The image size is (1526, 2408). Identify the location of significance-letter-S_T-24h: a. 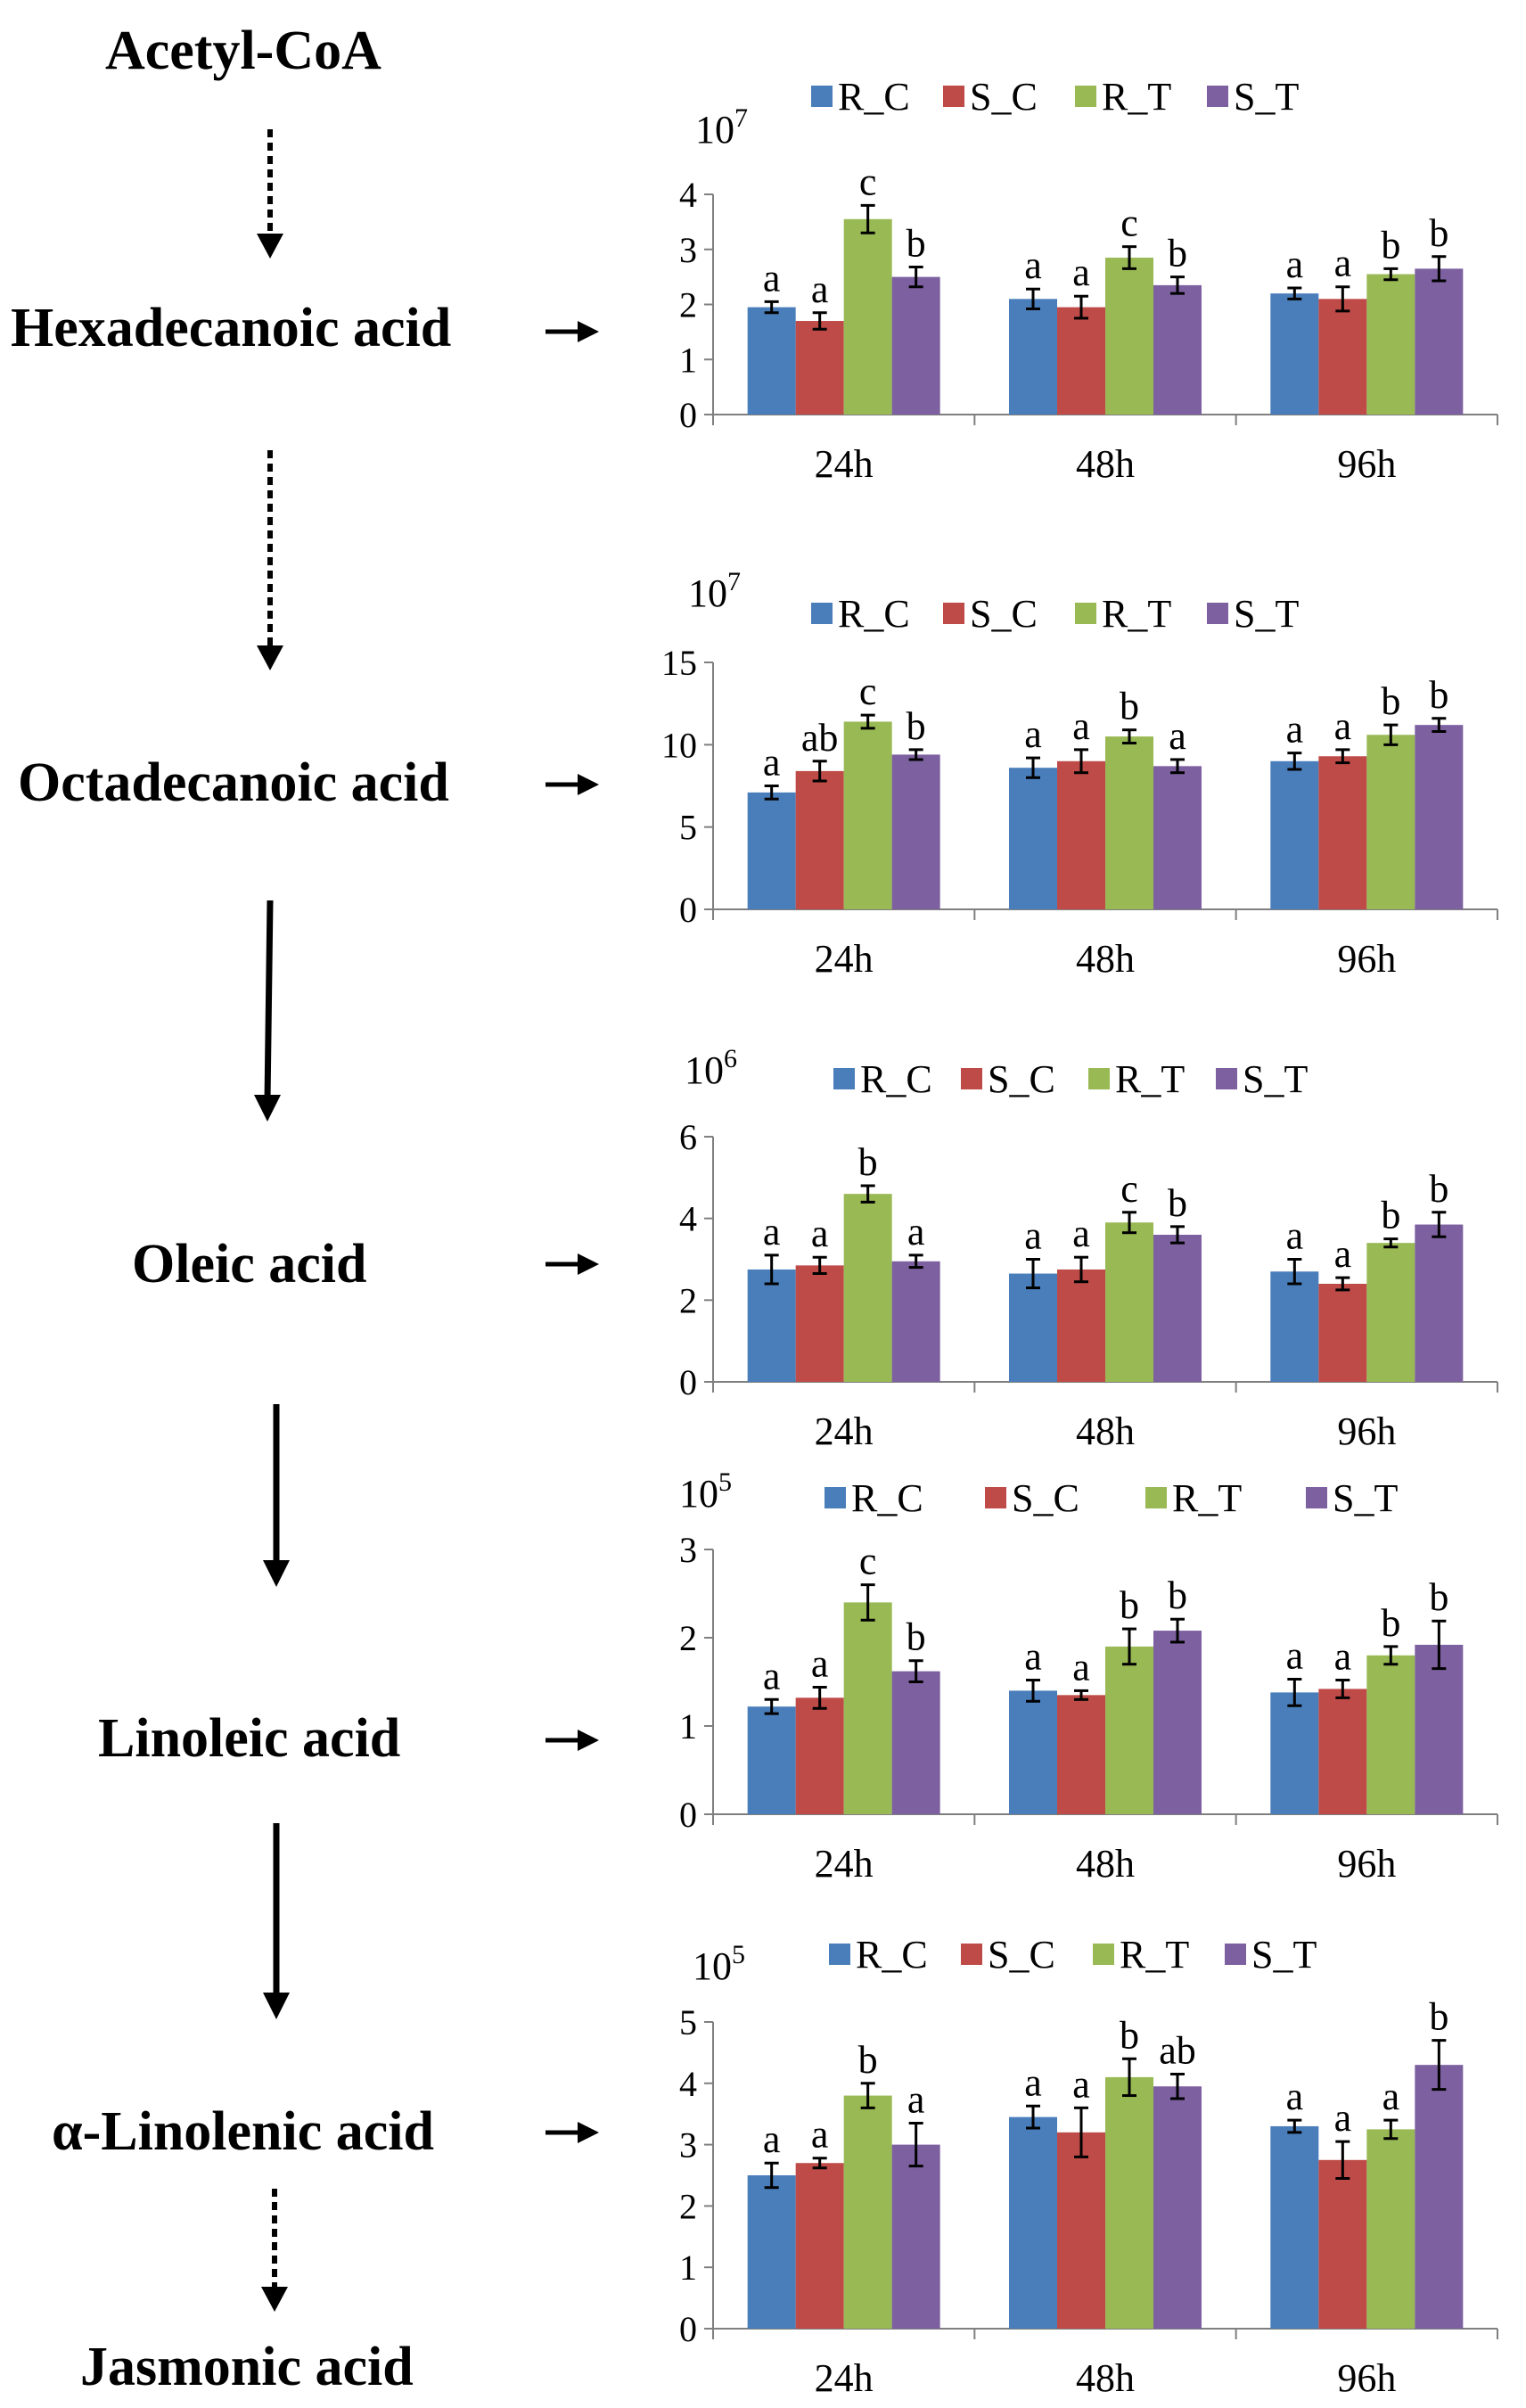
(916, 1232).